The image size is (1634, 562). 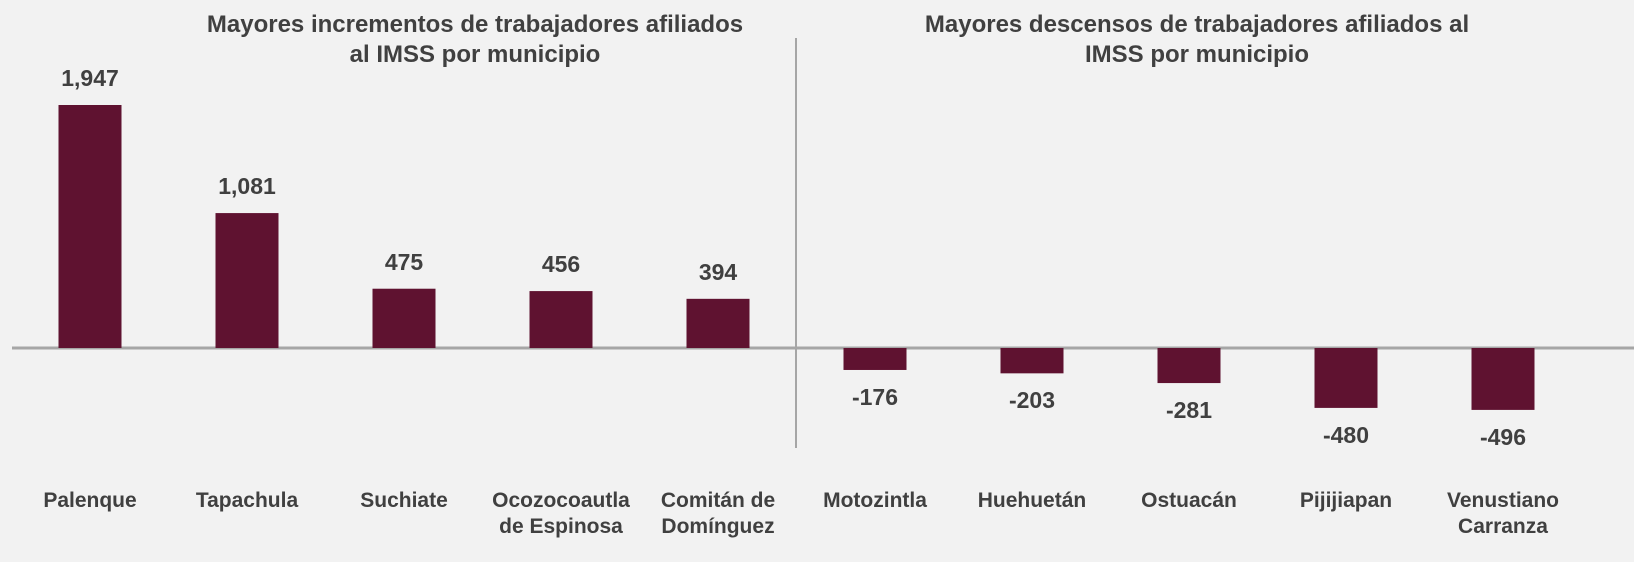 What do you see at coordinates (1032, 500) in the screenshot?
I see `x-tick-label: Huehuetán` at bounding box center [1032, 500].